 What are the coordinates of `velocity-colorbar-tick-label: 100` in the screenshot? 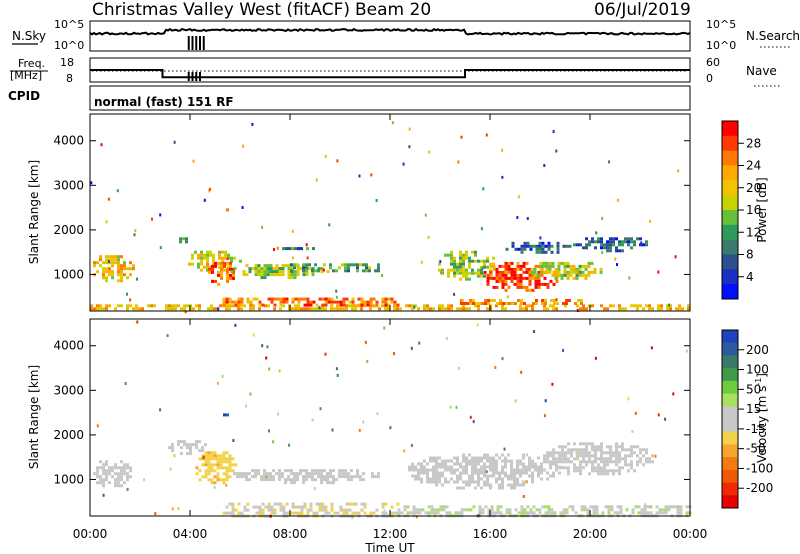 It's located at (757, 370).